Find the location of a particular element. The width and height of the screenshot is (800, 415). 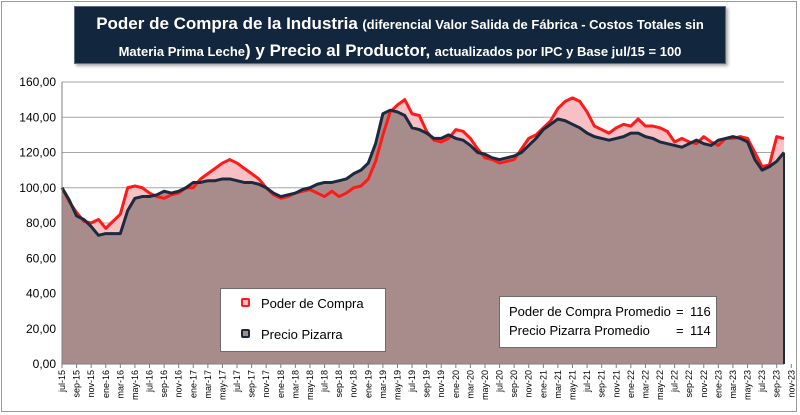

stat-precio: Precio Pizarra Promedio = 114 is located at coordinates (610, 331).